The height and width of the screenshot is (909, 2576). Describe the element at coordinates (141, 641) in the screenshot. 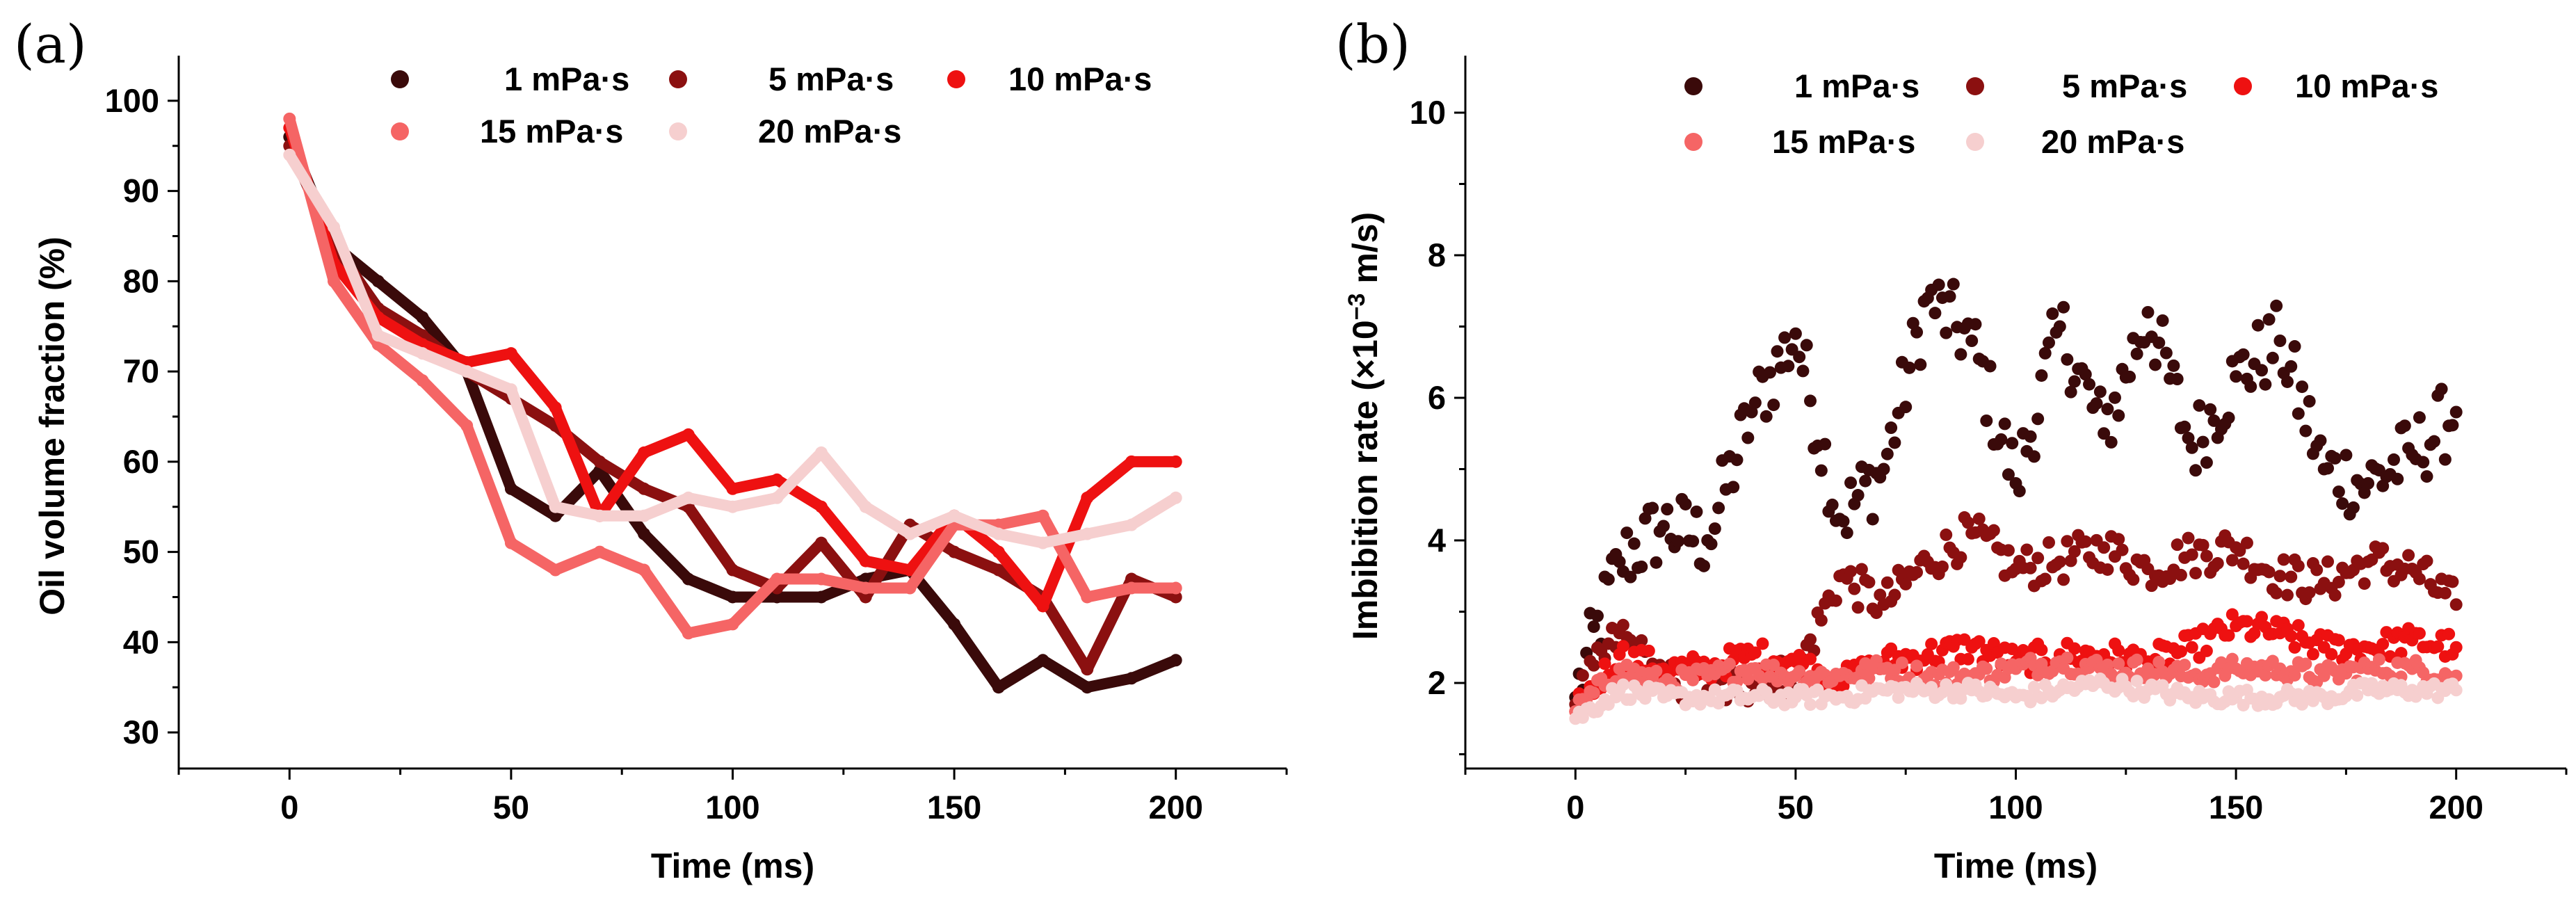

I see `y-tick-label: 40` at that location.